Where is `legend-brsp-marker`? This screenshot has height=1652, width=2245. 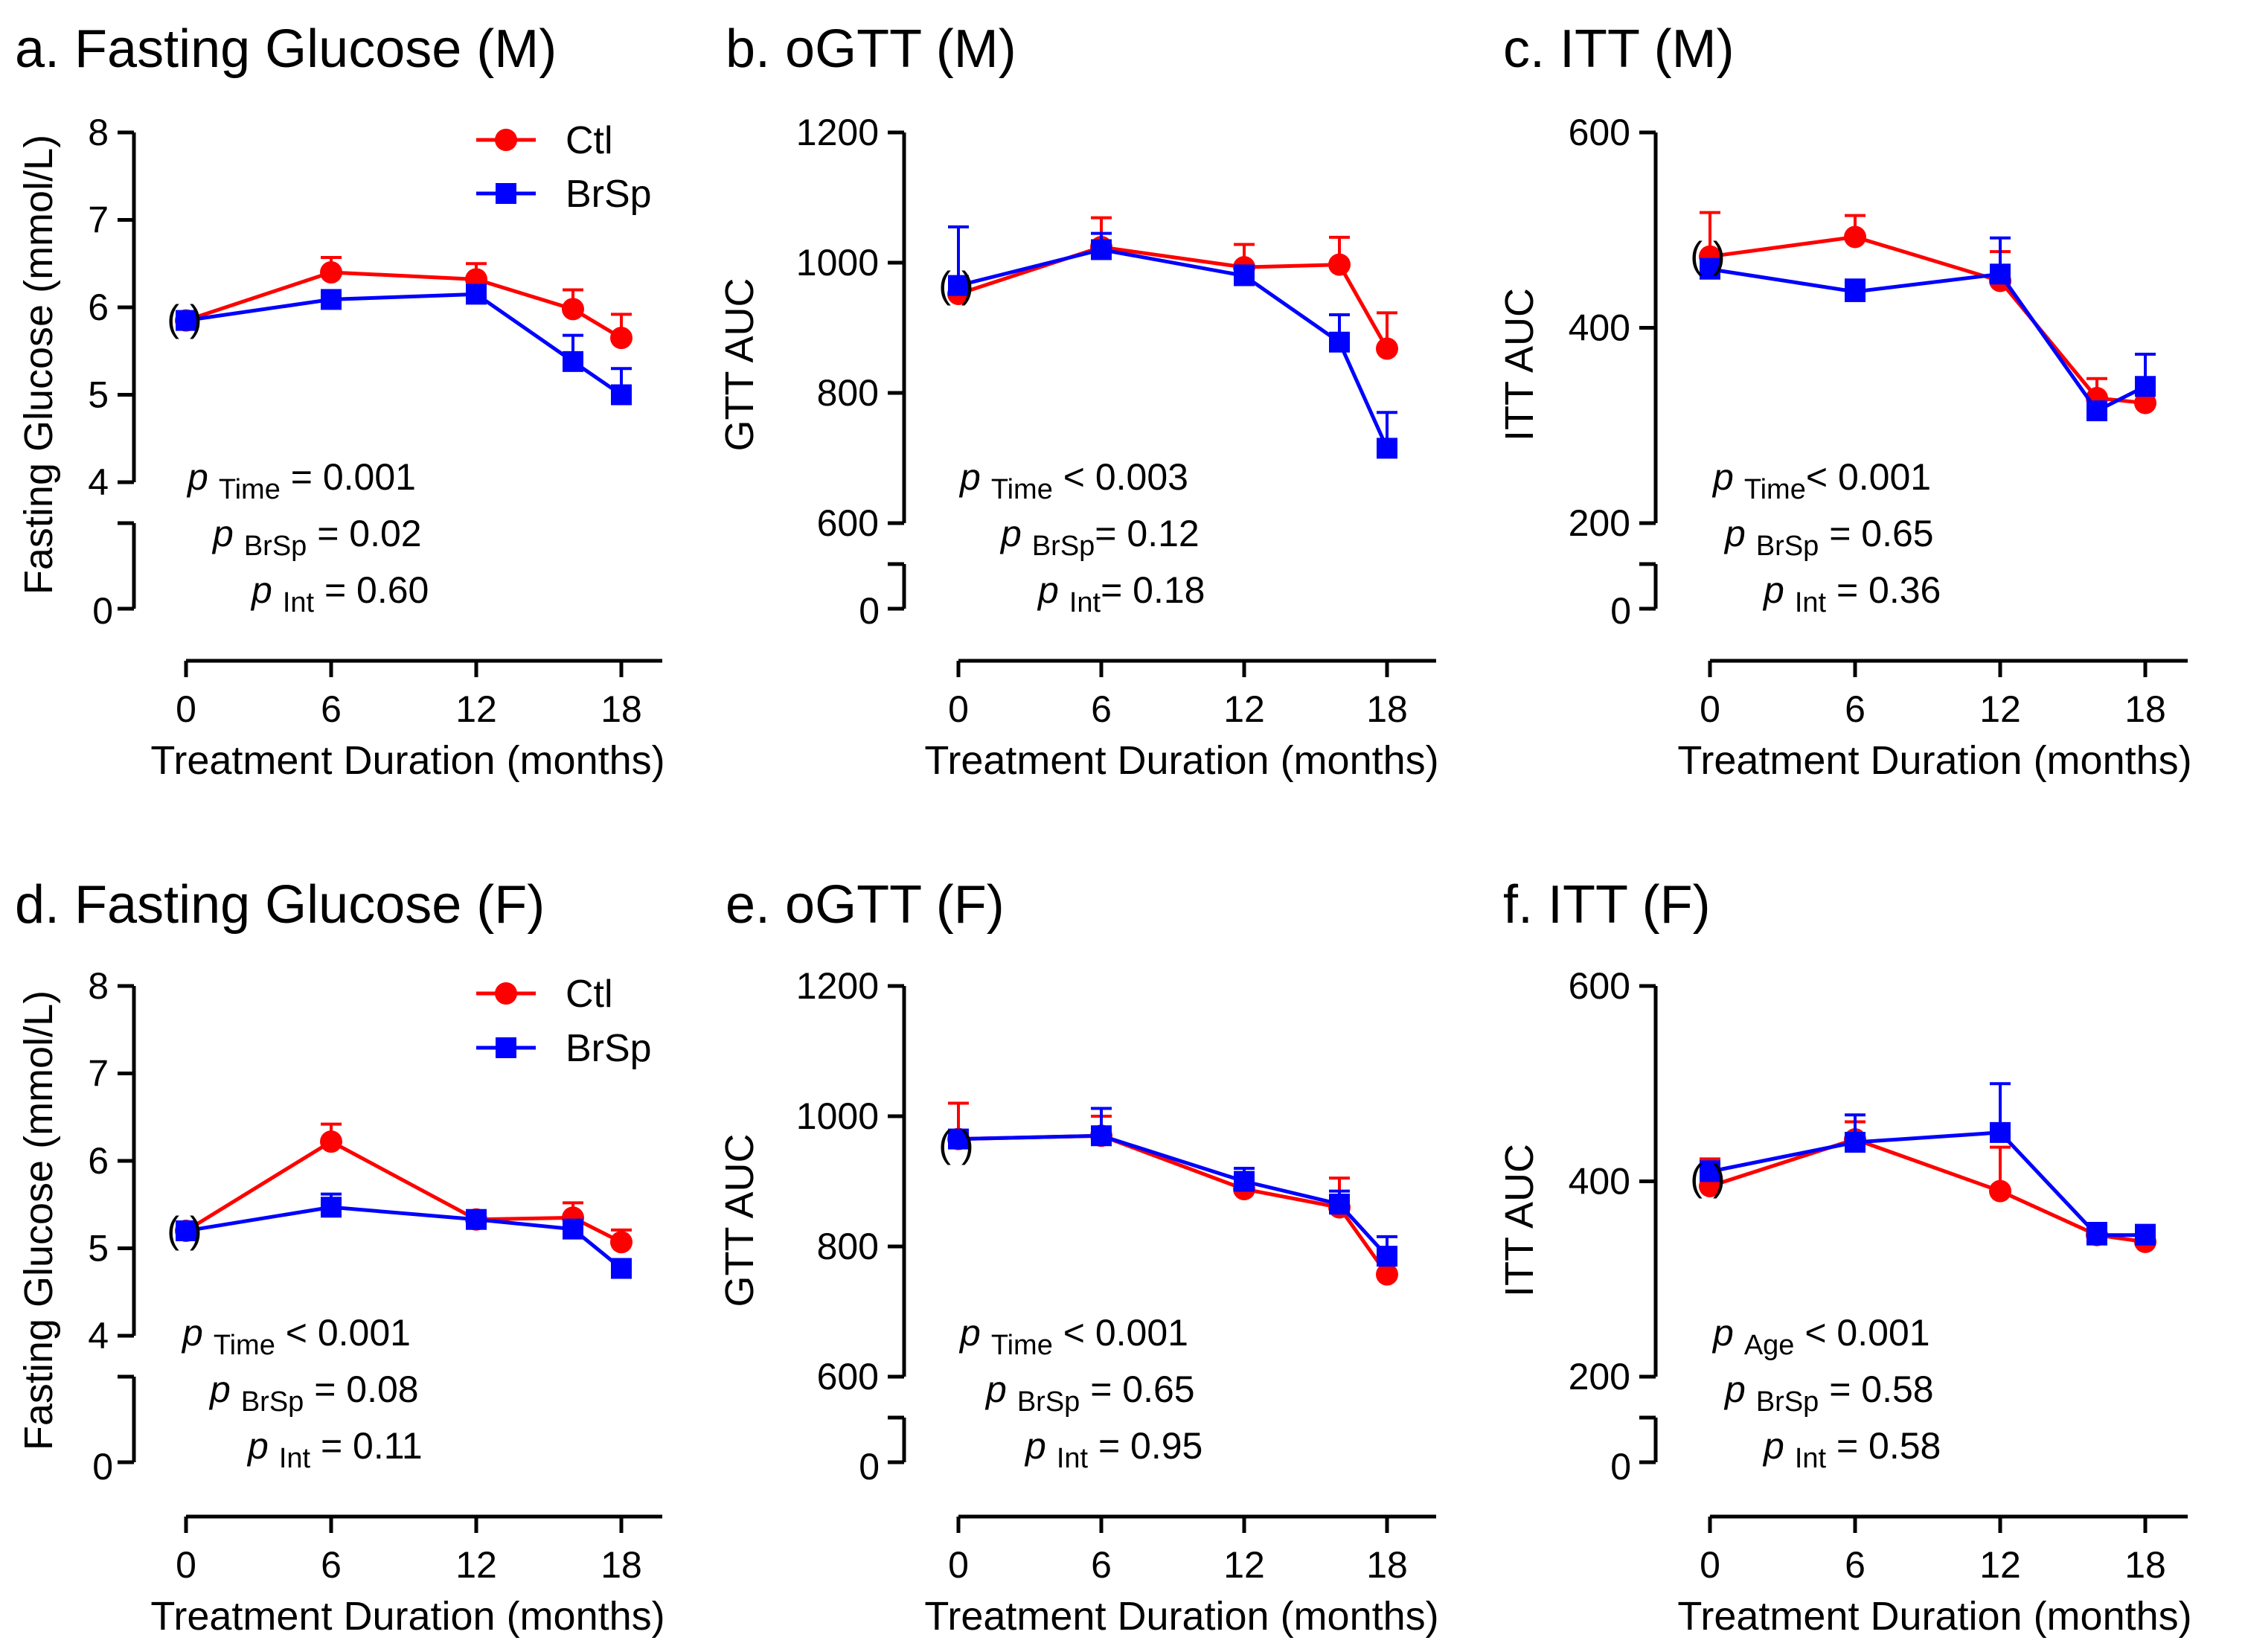
legend-brsp-marker is located at coordinates (506, 193).